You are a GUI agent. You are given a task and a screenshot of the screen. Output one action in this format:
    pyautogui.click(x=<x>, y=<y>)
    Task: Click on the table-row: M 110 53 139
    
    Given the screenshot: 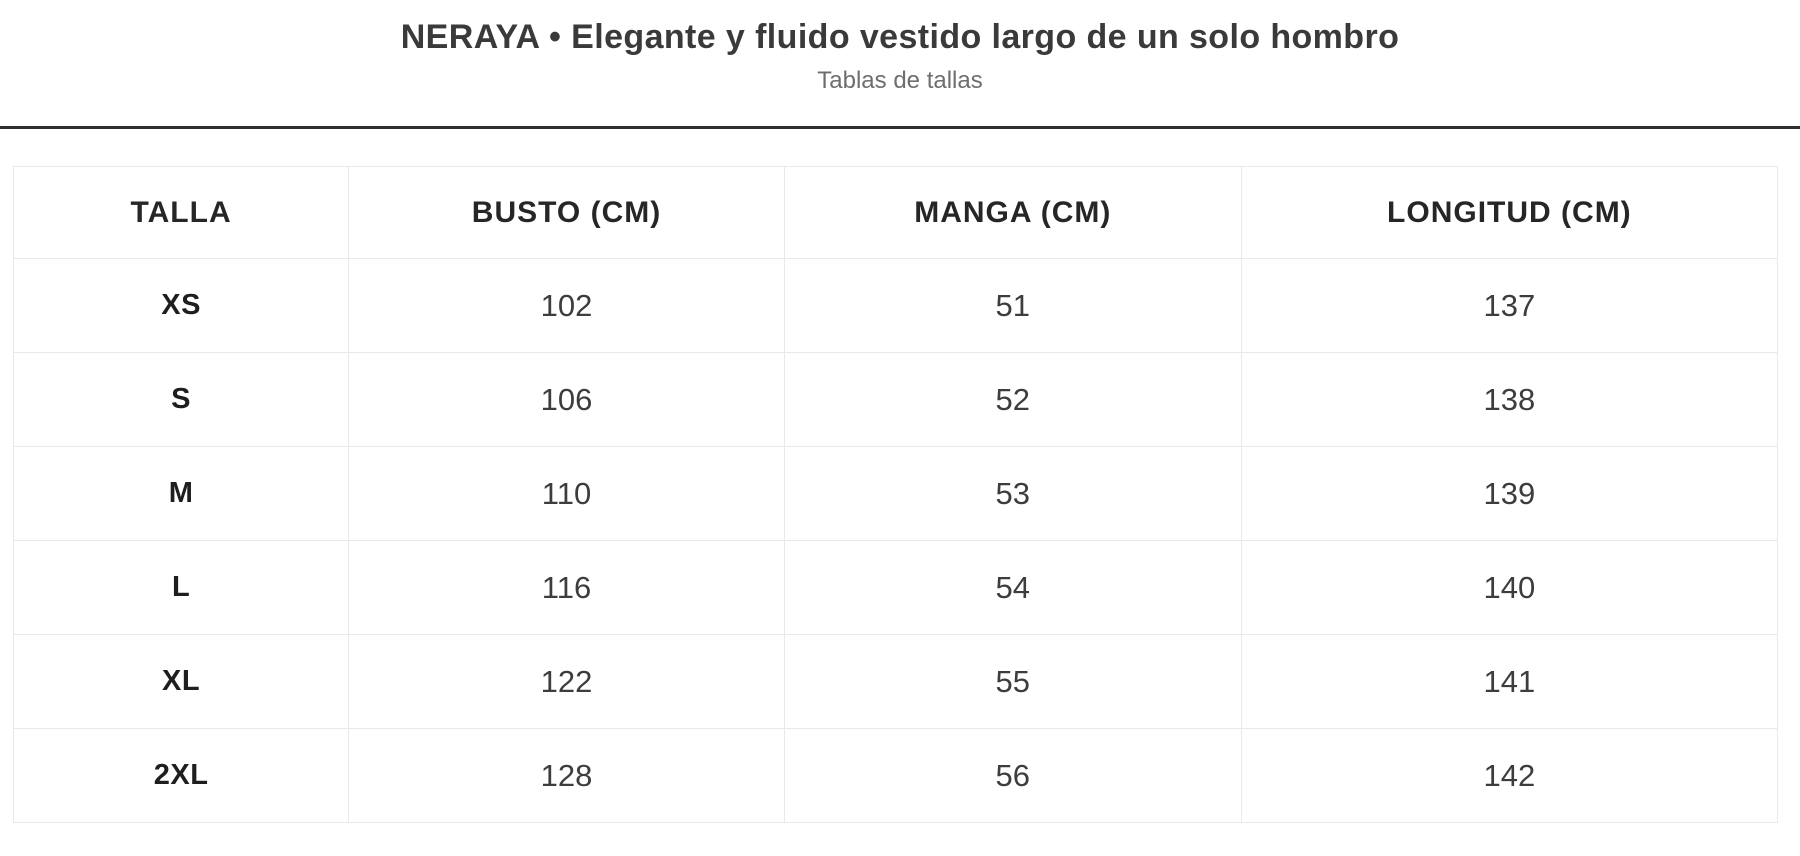 What is the action you would take?
    pyautogui.click(x=895, y=493)
    